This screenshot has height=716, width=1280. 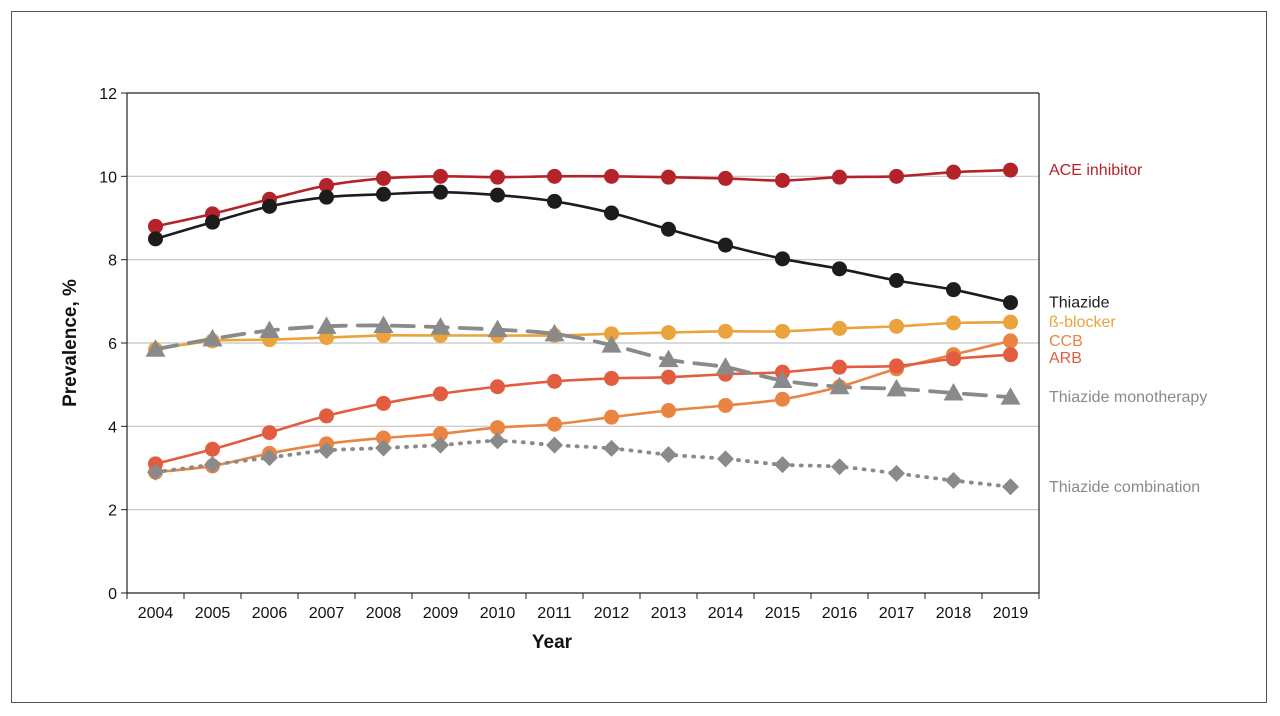 What do you see at coordinates (1011, 613) in the screenshot?
I see `x-tick-label: 2019` at bounding box center [1011, 613].